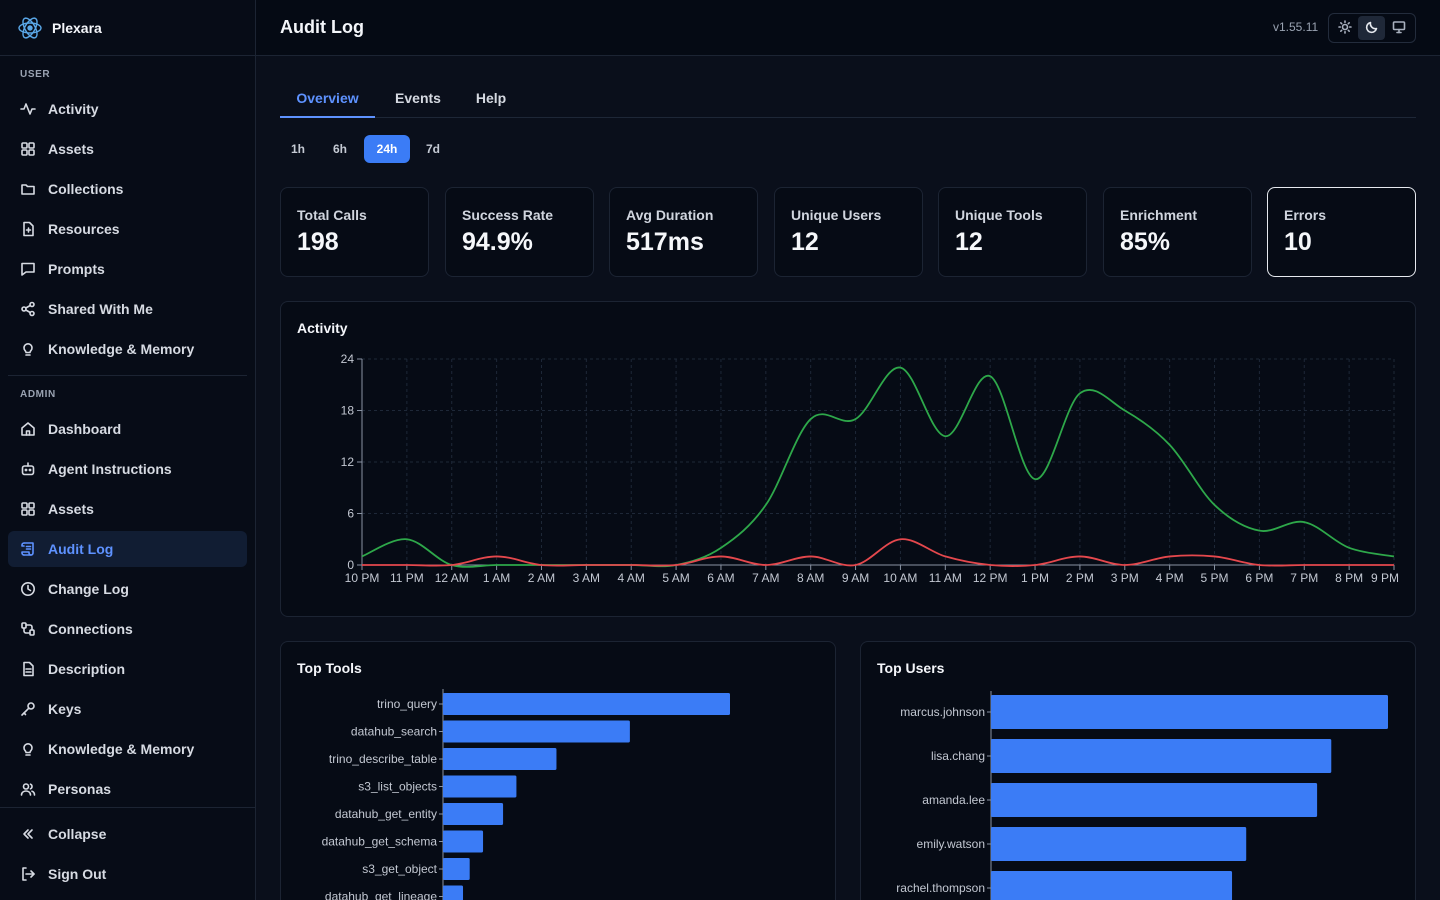  I want to click on theme-toggle, so click(1372, 28).